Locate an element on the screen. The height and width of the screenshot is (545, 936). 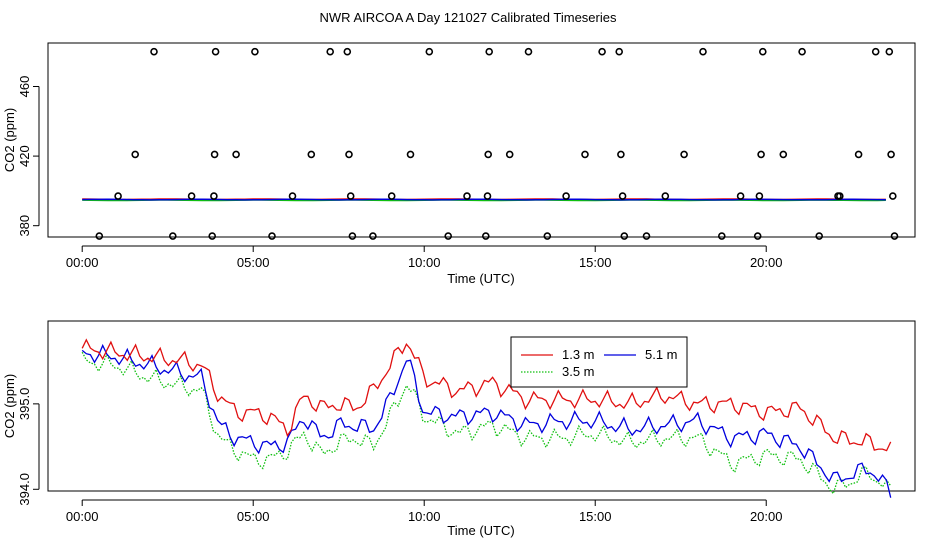
series-line-blue is located at coordinates (484, 199).